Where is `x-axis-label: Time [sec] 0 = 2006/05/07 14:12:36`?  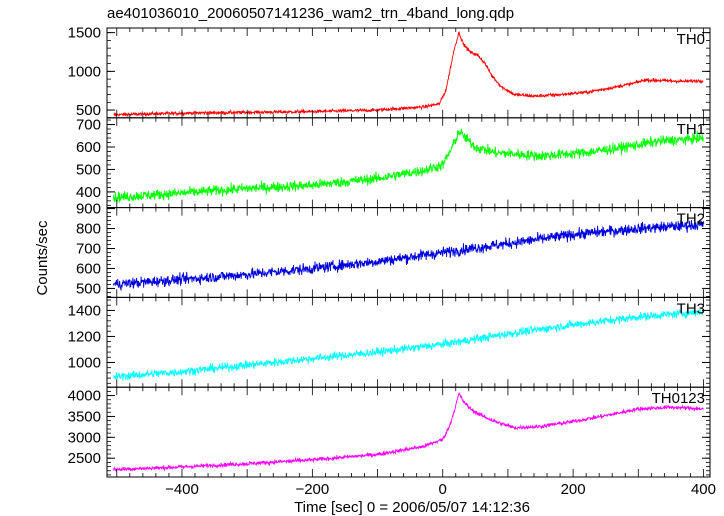 x-axis-label: Time [sec] 0 = 2006/05/07 14:12:36 is located at coordinates (412, 507).